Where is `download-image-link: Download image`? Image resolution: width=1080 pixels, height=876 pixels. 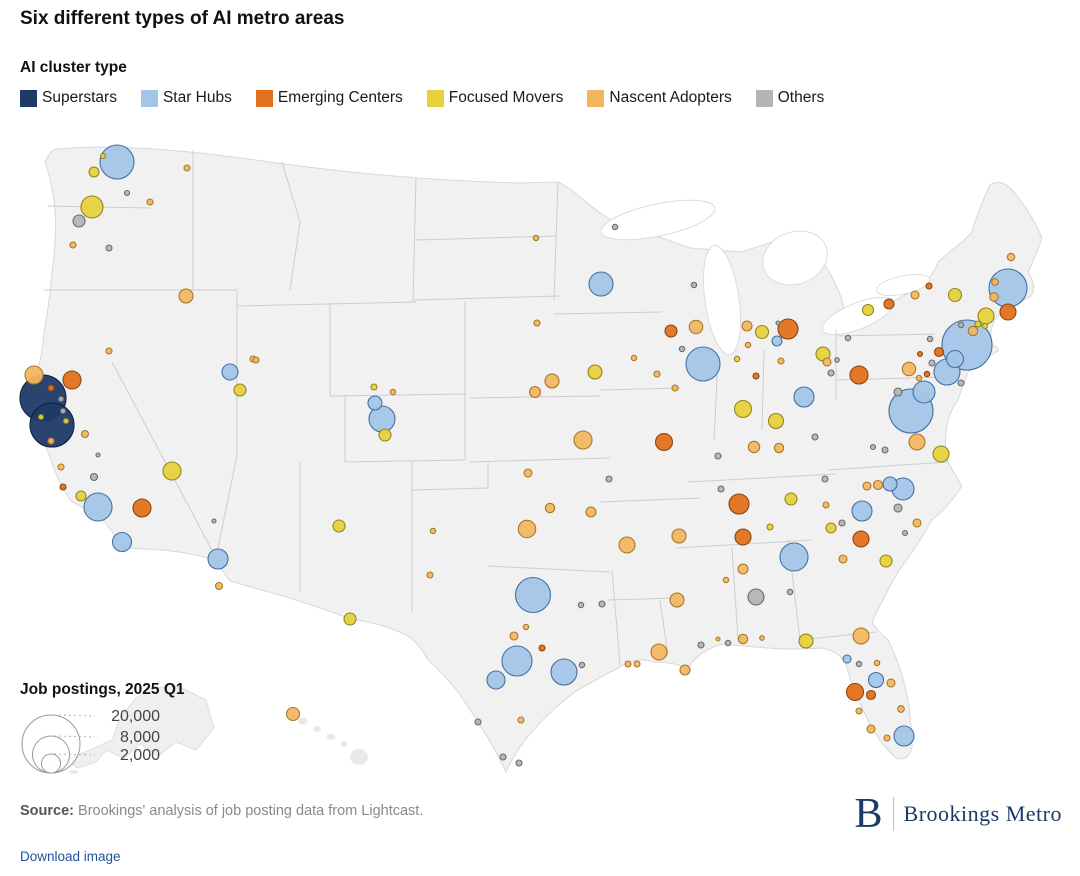 download-image-link: Download image is located at coordinates (70, 856).